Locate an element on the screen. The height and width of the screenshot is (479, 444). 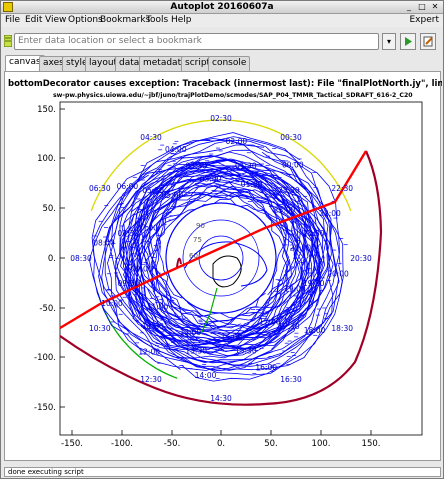
time-label: 10:30 is located at coordinates (100, 328).